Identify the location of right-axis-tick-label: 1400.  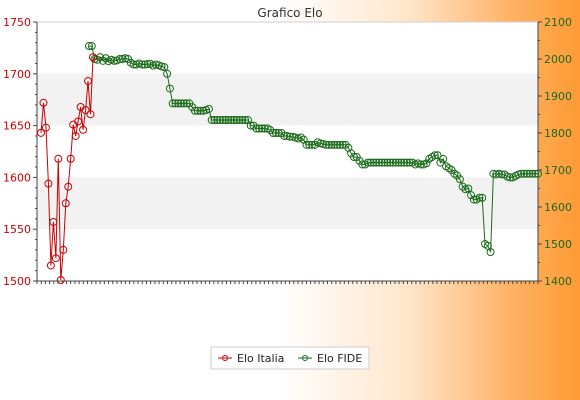
(558, 281).